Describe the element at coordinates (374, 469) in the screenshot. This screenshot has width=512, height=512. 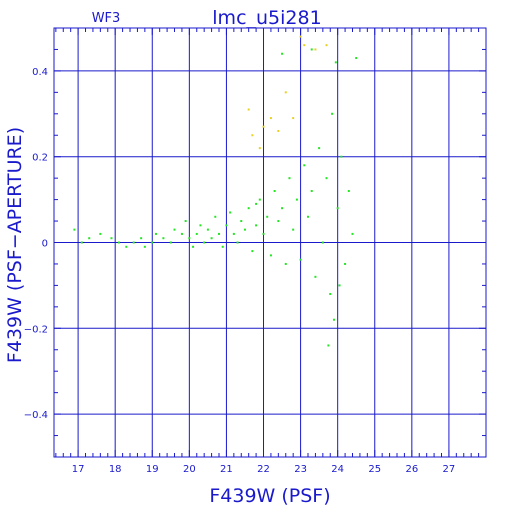
I see `x-tick-label: 25` at that location.